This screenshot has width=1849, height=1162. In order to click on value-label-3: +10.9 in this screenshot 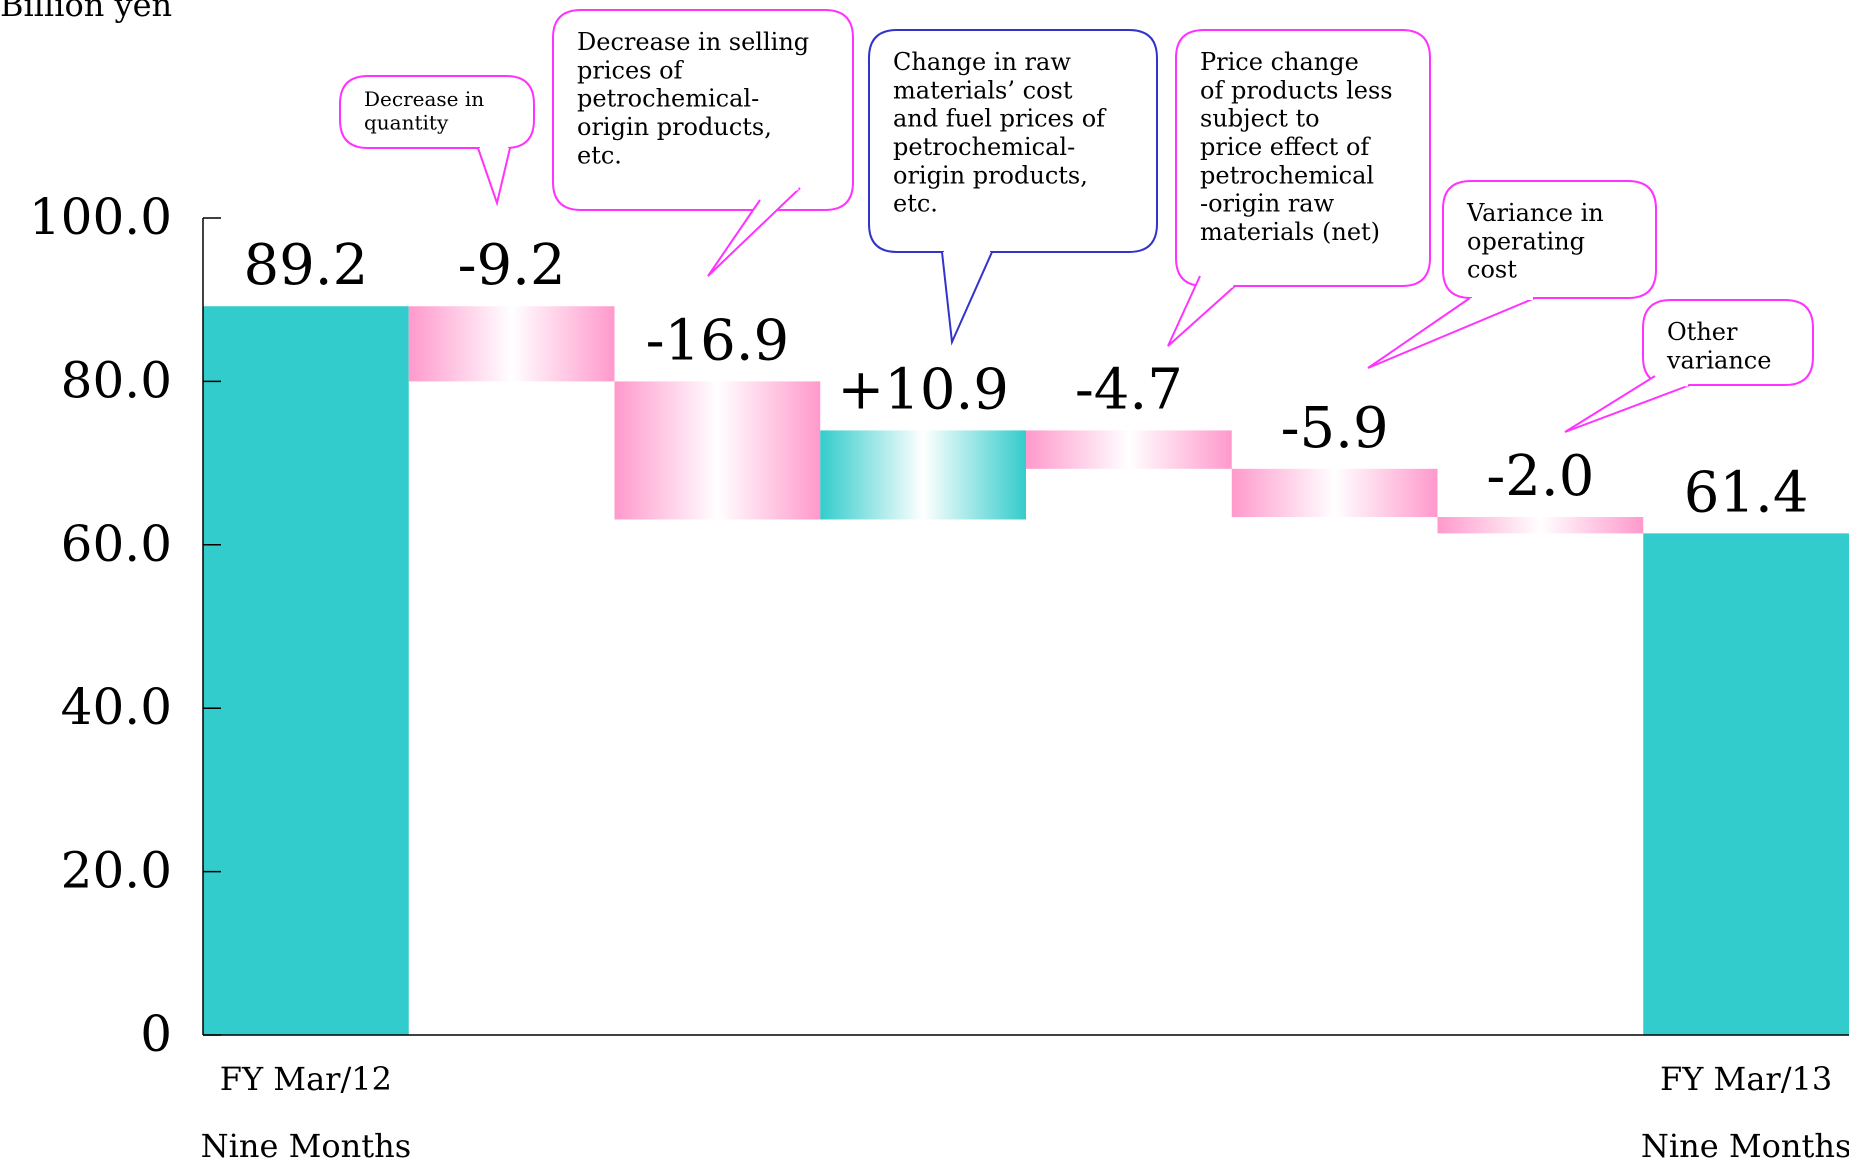, I will do `click(923, 389)`.